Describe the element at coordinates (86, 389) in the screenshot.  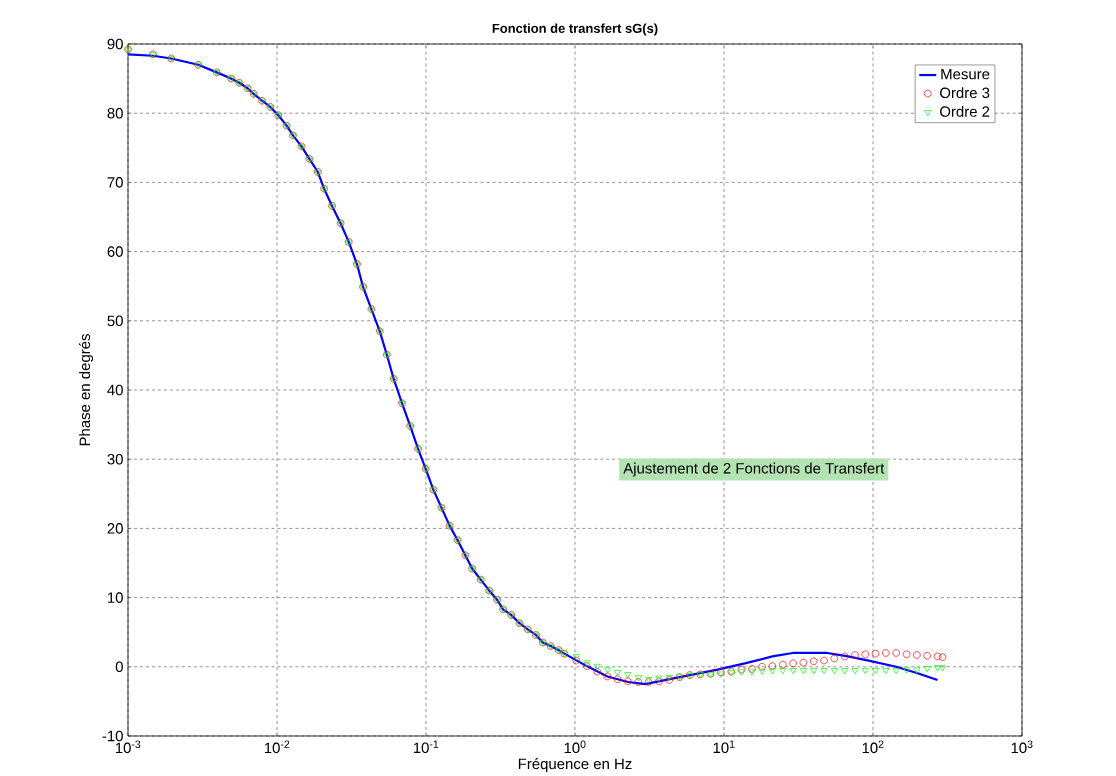
I see `y-axis-title: Phase en degrés` at that location.